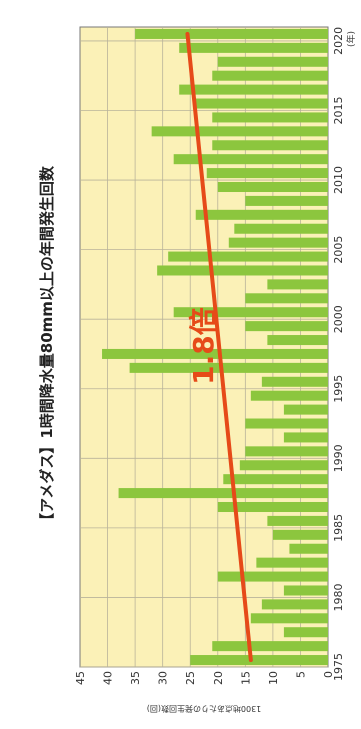 The height and width of the screenshot is (729, 361). Describe the element at coordinates (300, 534) in the screenshot. I see `bar-1985` at that location.